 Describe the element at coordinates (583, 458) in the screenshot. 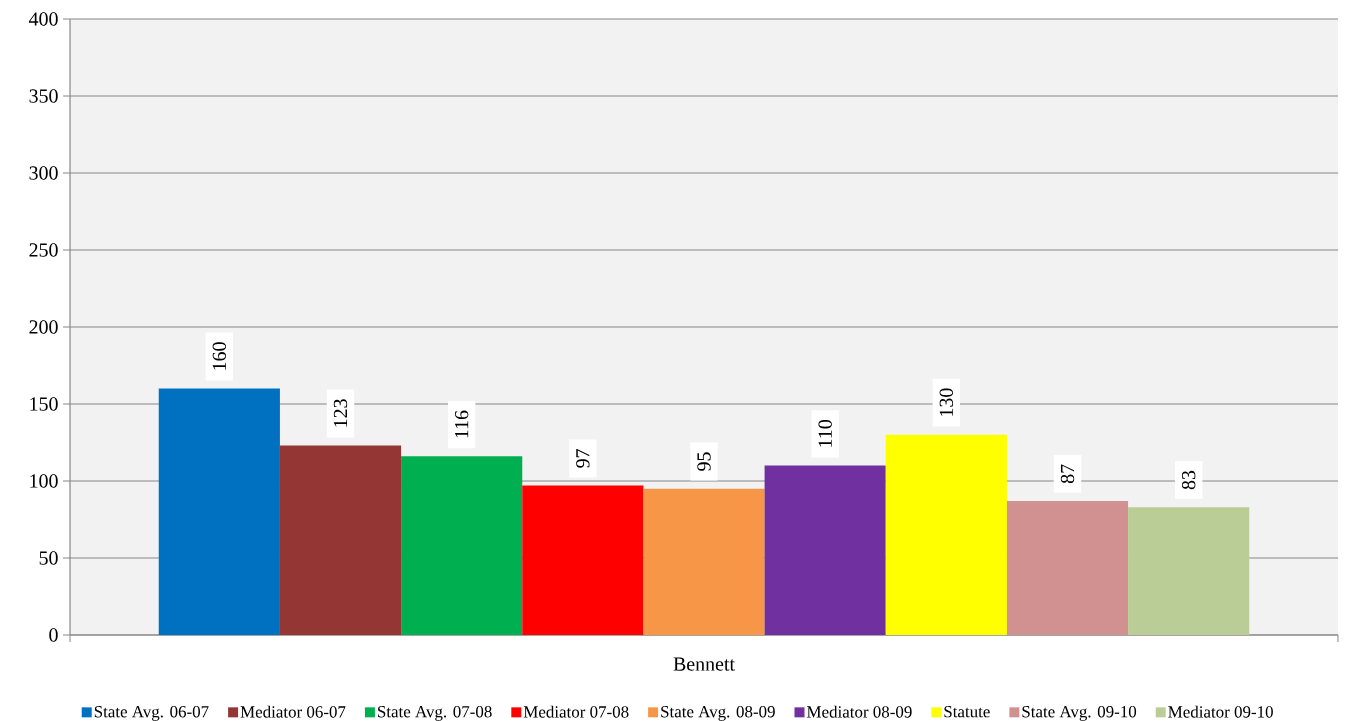

I see `data-label: 97` at that location.